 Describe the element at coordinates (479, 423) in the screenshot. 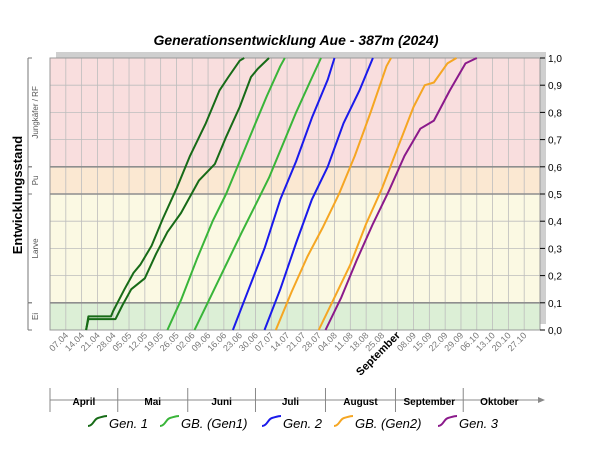

I see `legend-label: Gen. 3` at that location.